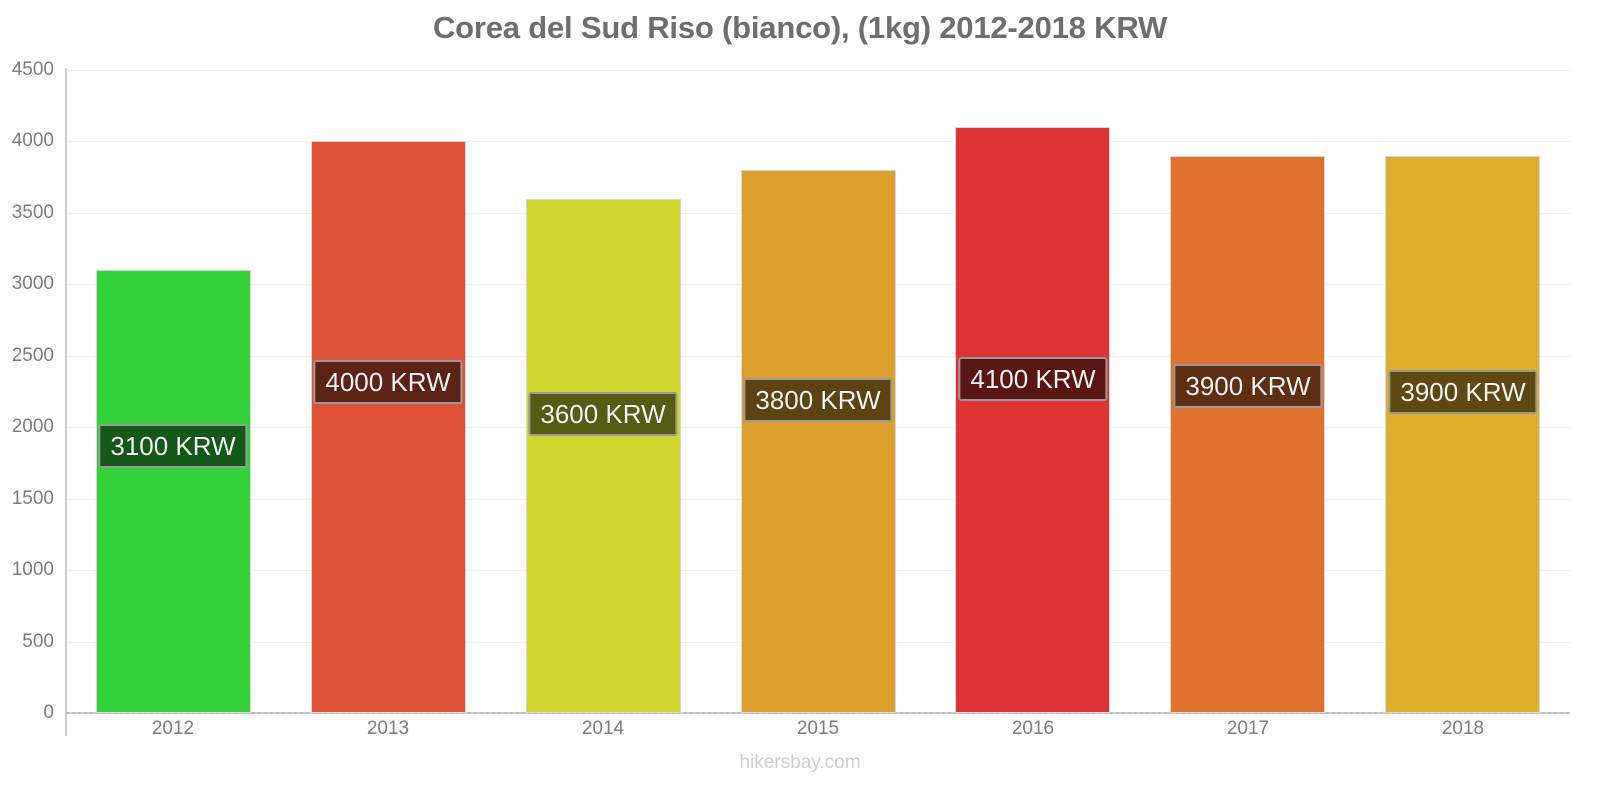  I want to click on bar-value-label-2012: 3100 KRW, so click(173, 446).